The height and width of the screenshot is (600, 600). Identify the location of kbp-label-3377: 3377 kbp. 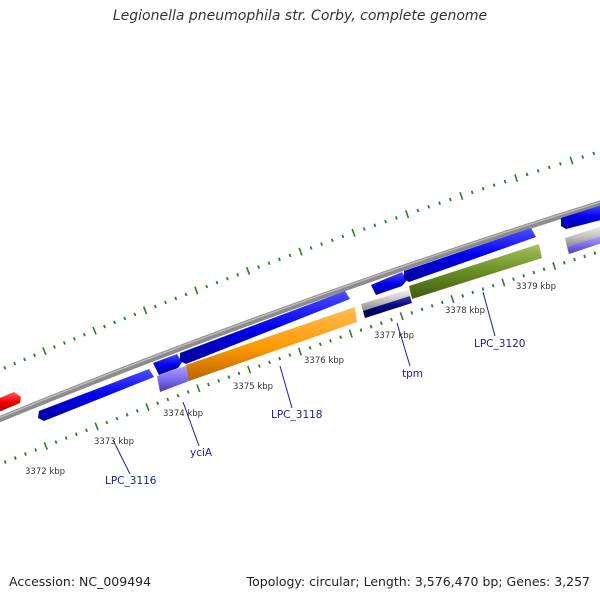
(394, 336).